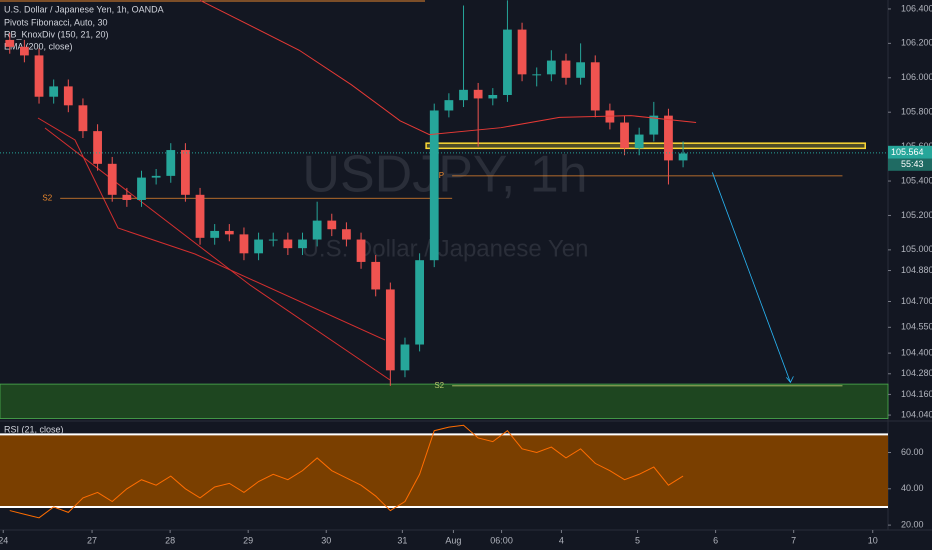 The width and height of the screenshot is (932, 550). What do you see at coordinates (248, 540) in the screenshot?
I see `x-tick-label: 29` at bounding box center [248, 540].